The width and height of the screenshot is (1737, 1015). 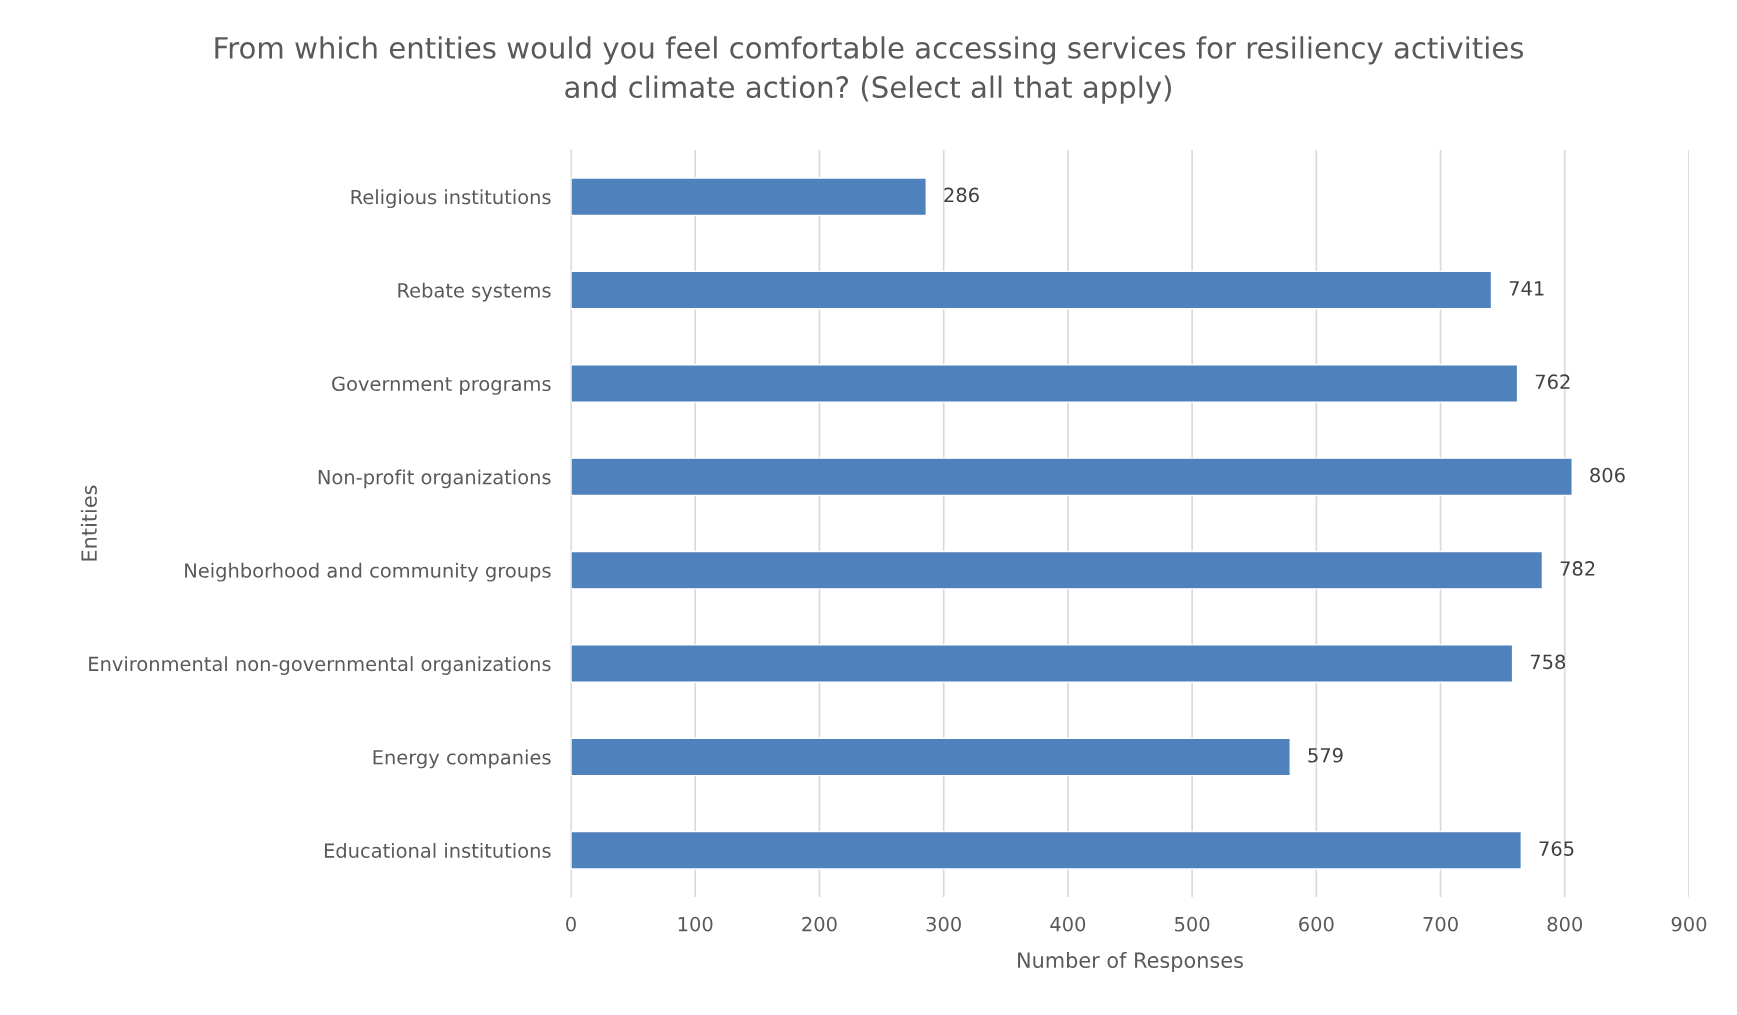 I want to click on x-tick-label: 200, so click(x=819, y=924).